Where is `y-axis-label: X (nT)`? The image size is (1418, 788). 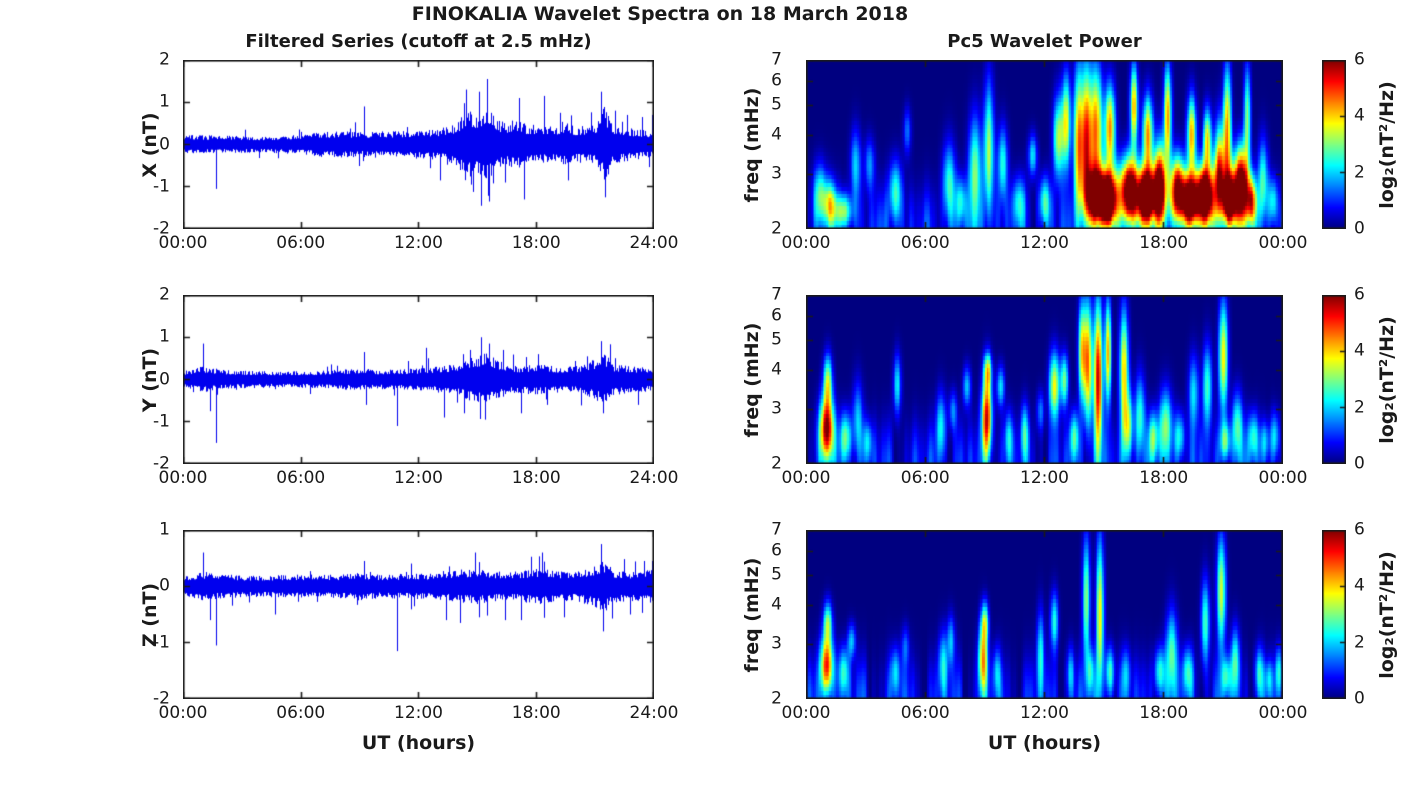
y-axis-label: X (nT) is located at coordinates (150, 144).